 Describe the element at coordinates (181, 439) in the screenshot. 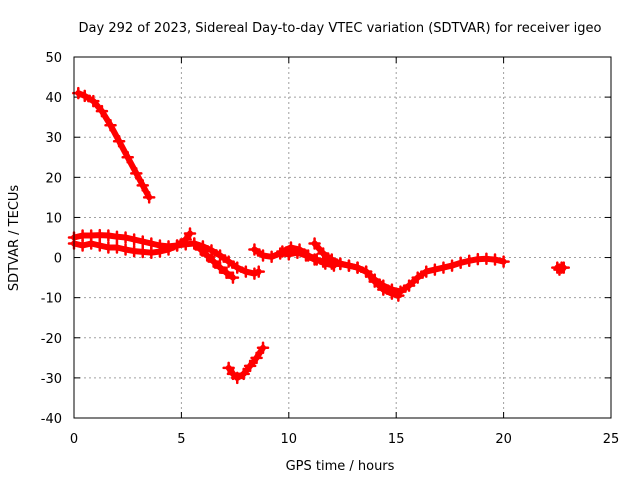

I see `x-tick-label: 5` at that location.